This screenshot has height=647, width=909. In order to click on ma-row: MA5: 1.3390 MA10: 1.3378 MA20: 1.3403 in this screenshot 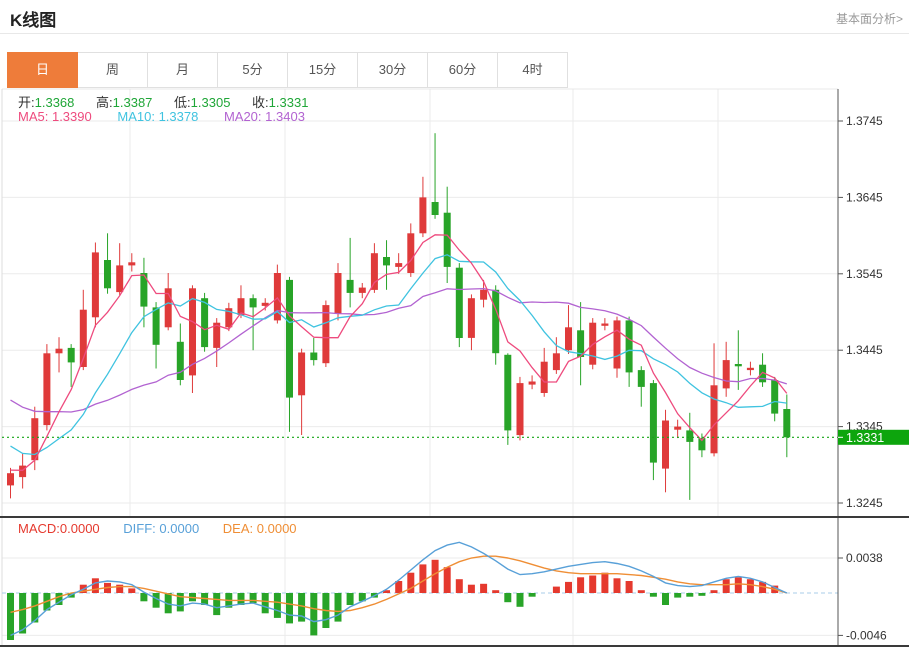, I will do `click(172, 116)`.